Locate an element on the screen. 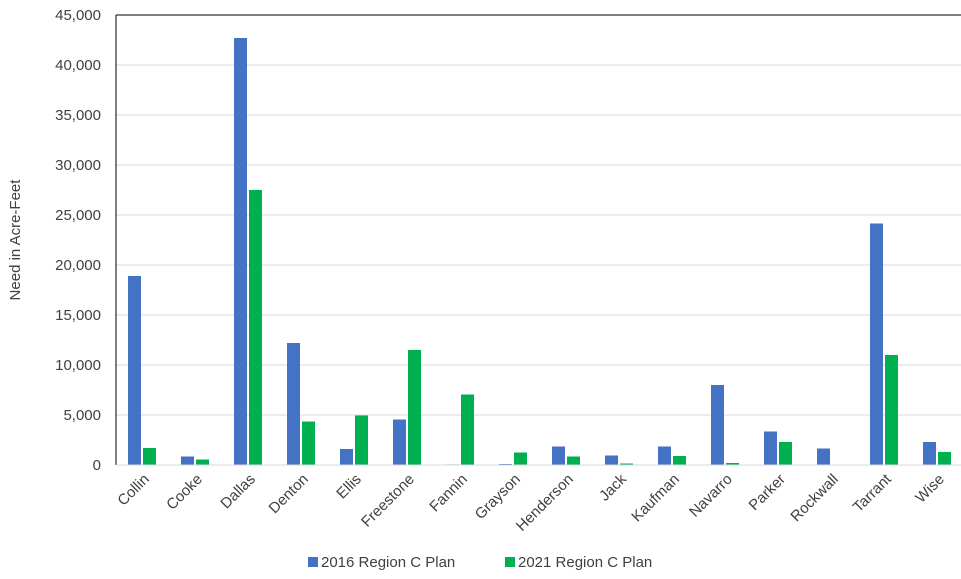 The image size is (961, 579). x-tick-label: Collin is located at coordinates (133, 490).